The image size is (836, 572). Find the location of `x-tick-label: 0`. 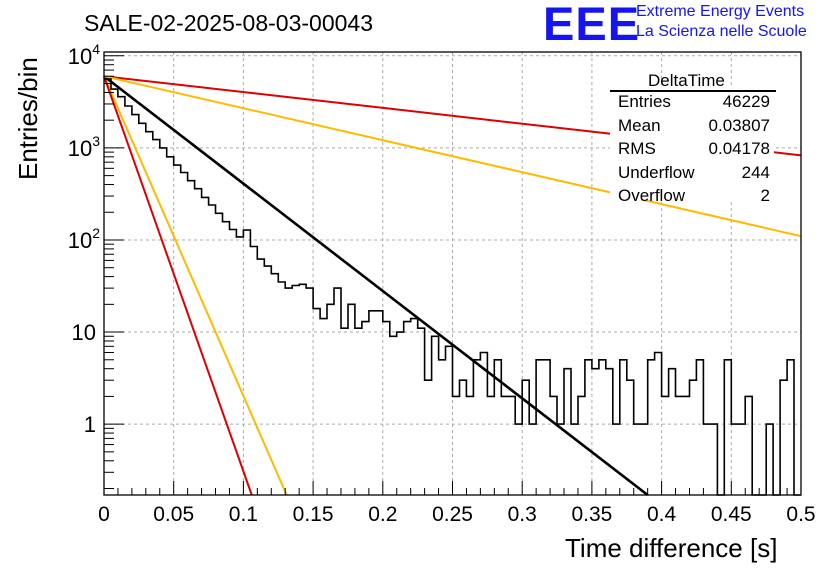

x-tick-label: 0 is located at coordinates (104, 514).